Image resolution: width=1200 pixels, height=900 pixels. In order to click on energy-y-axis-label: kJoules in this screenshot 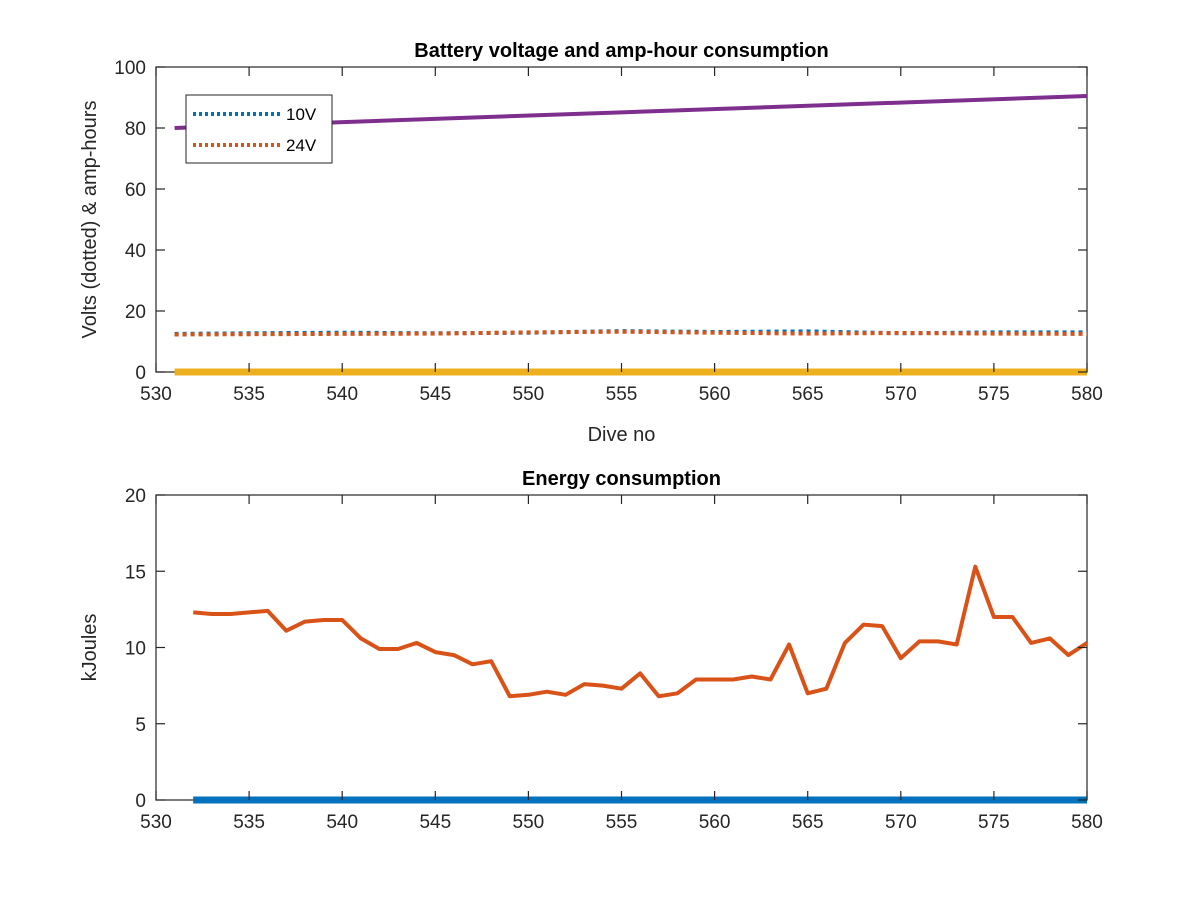, I will do `click(90, 648)`.